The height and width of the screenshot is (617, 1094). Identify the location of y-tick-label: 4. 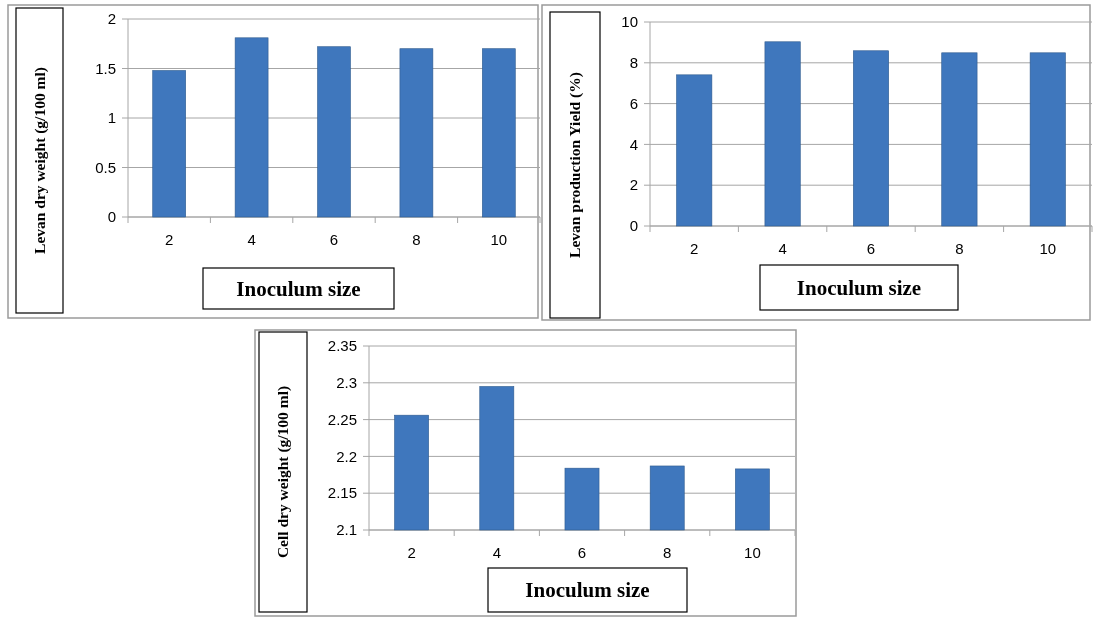
(633, 144).